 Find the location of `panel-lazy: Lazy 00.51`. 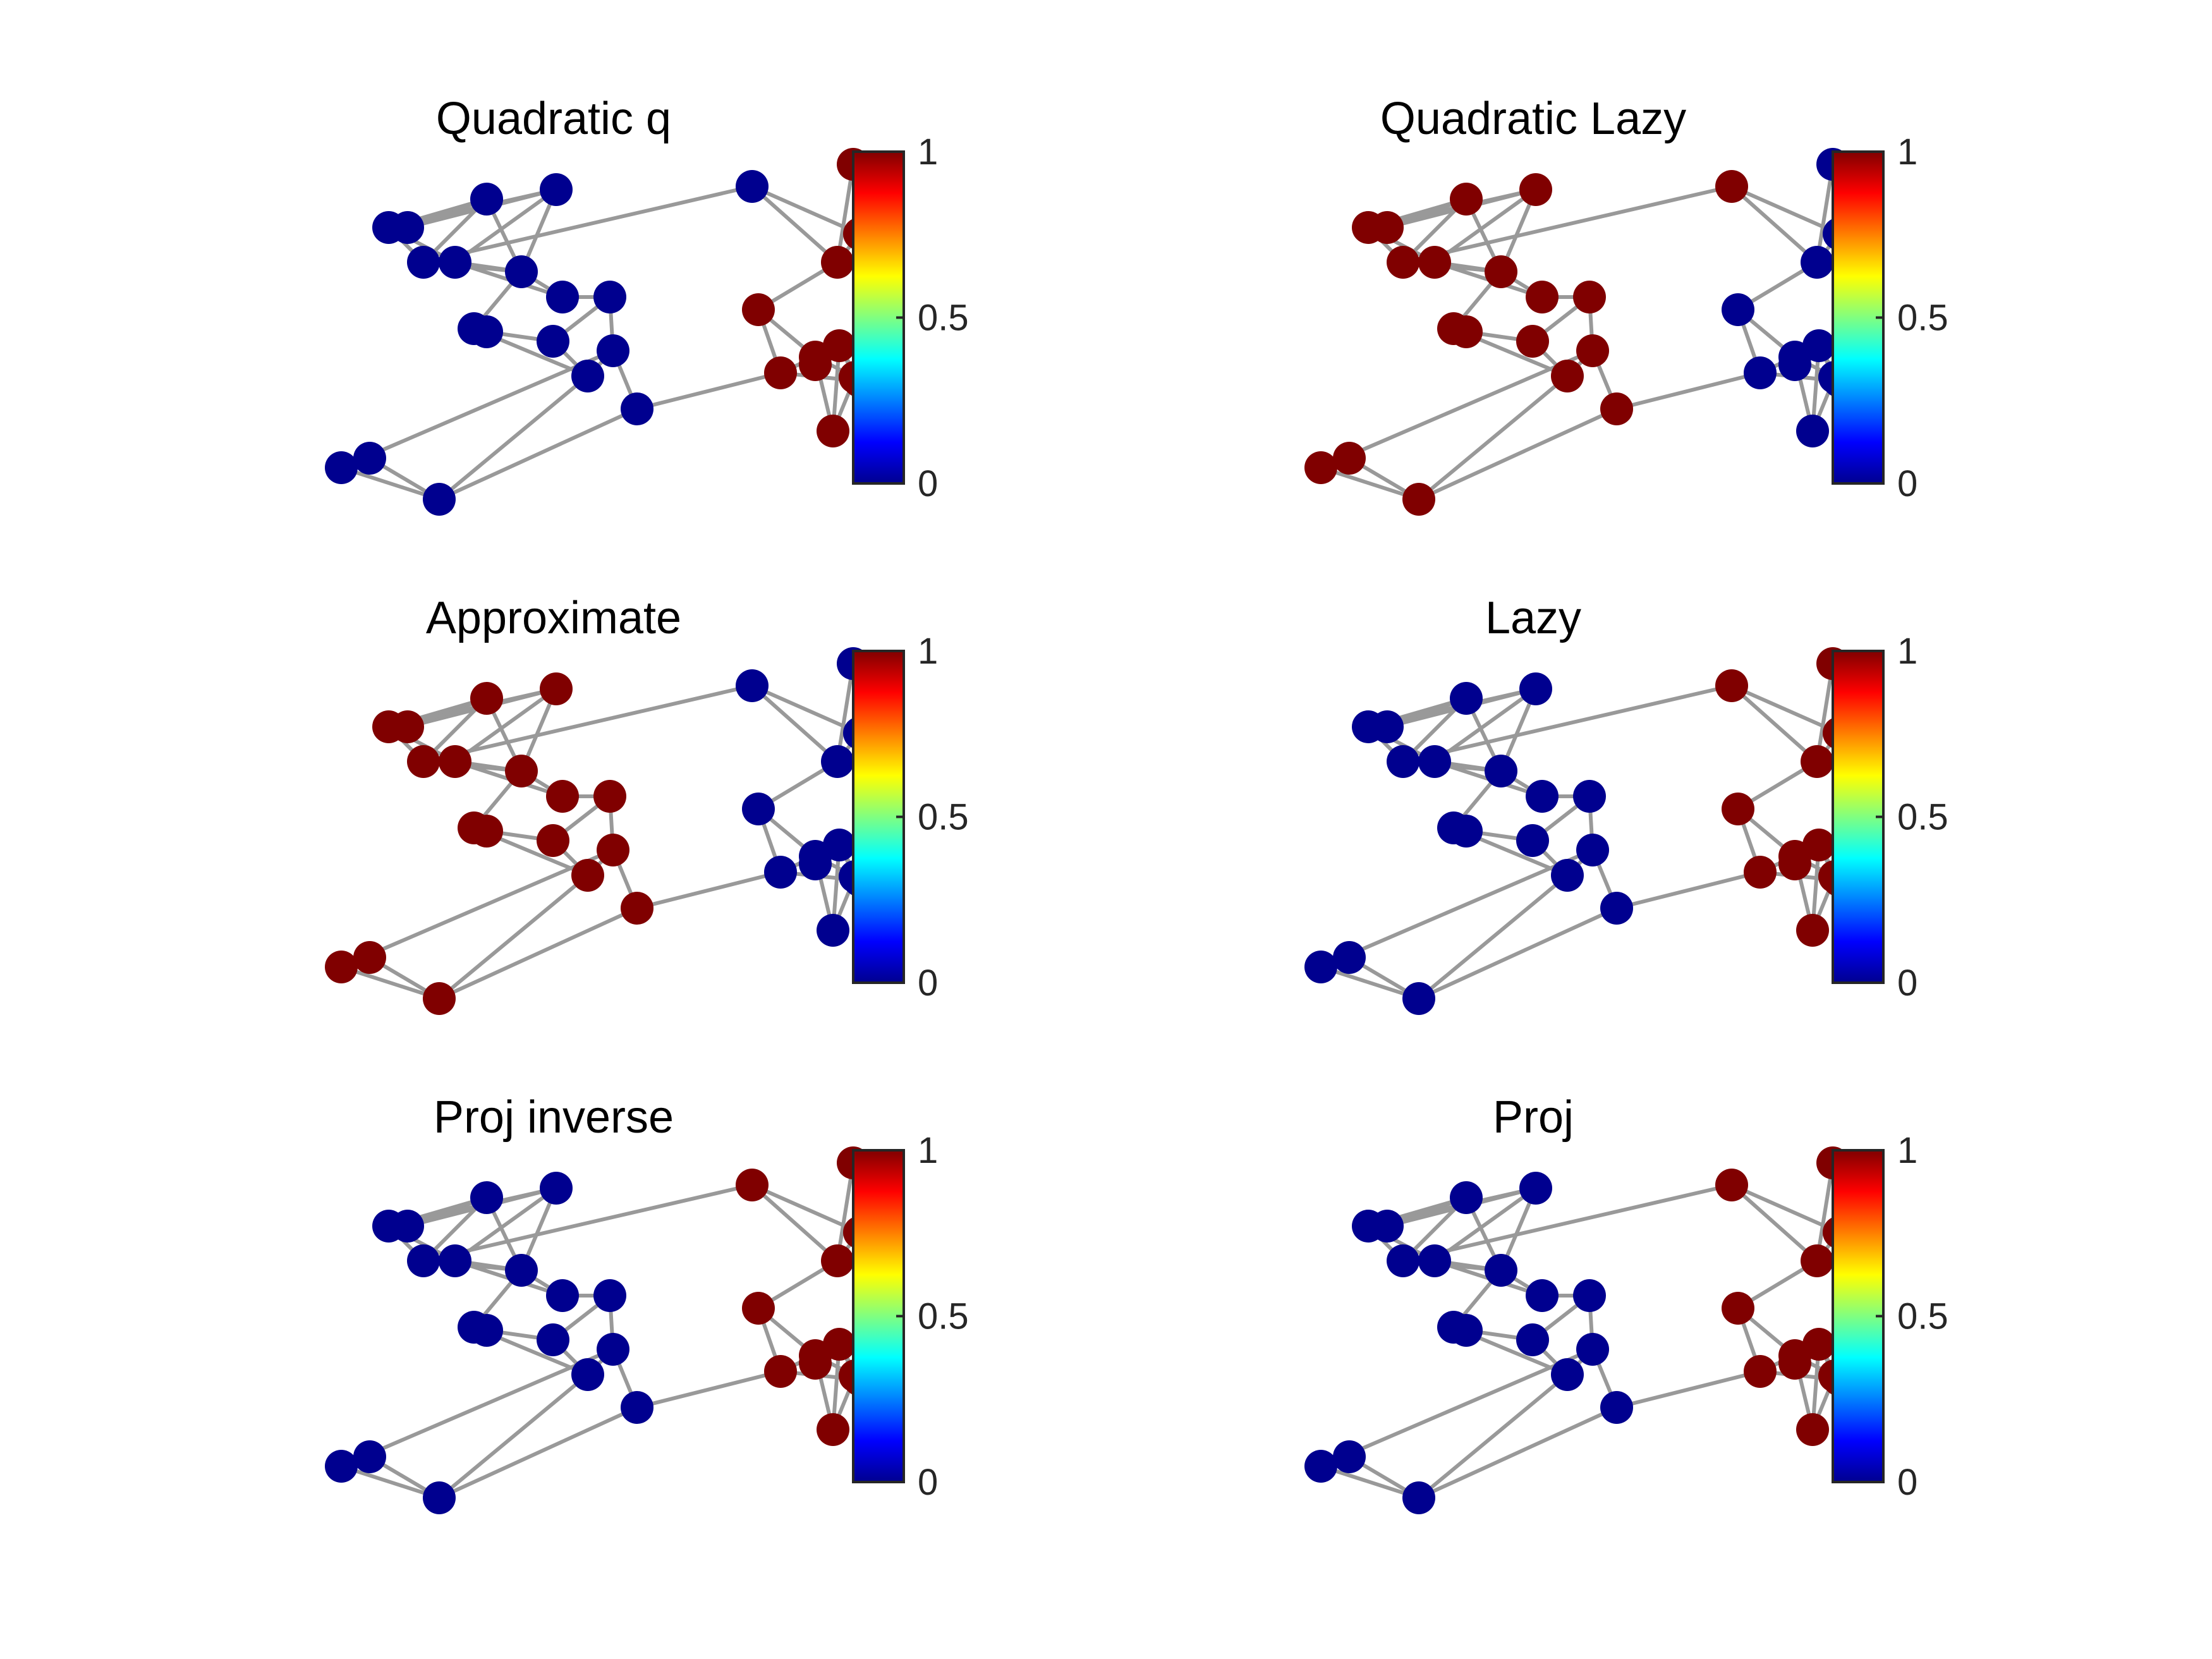

panel-lazy: Lazy 00.51 is located at coordinates (1626, 804).